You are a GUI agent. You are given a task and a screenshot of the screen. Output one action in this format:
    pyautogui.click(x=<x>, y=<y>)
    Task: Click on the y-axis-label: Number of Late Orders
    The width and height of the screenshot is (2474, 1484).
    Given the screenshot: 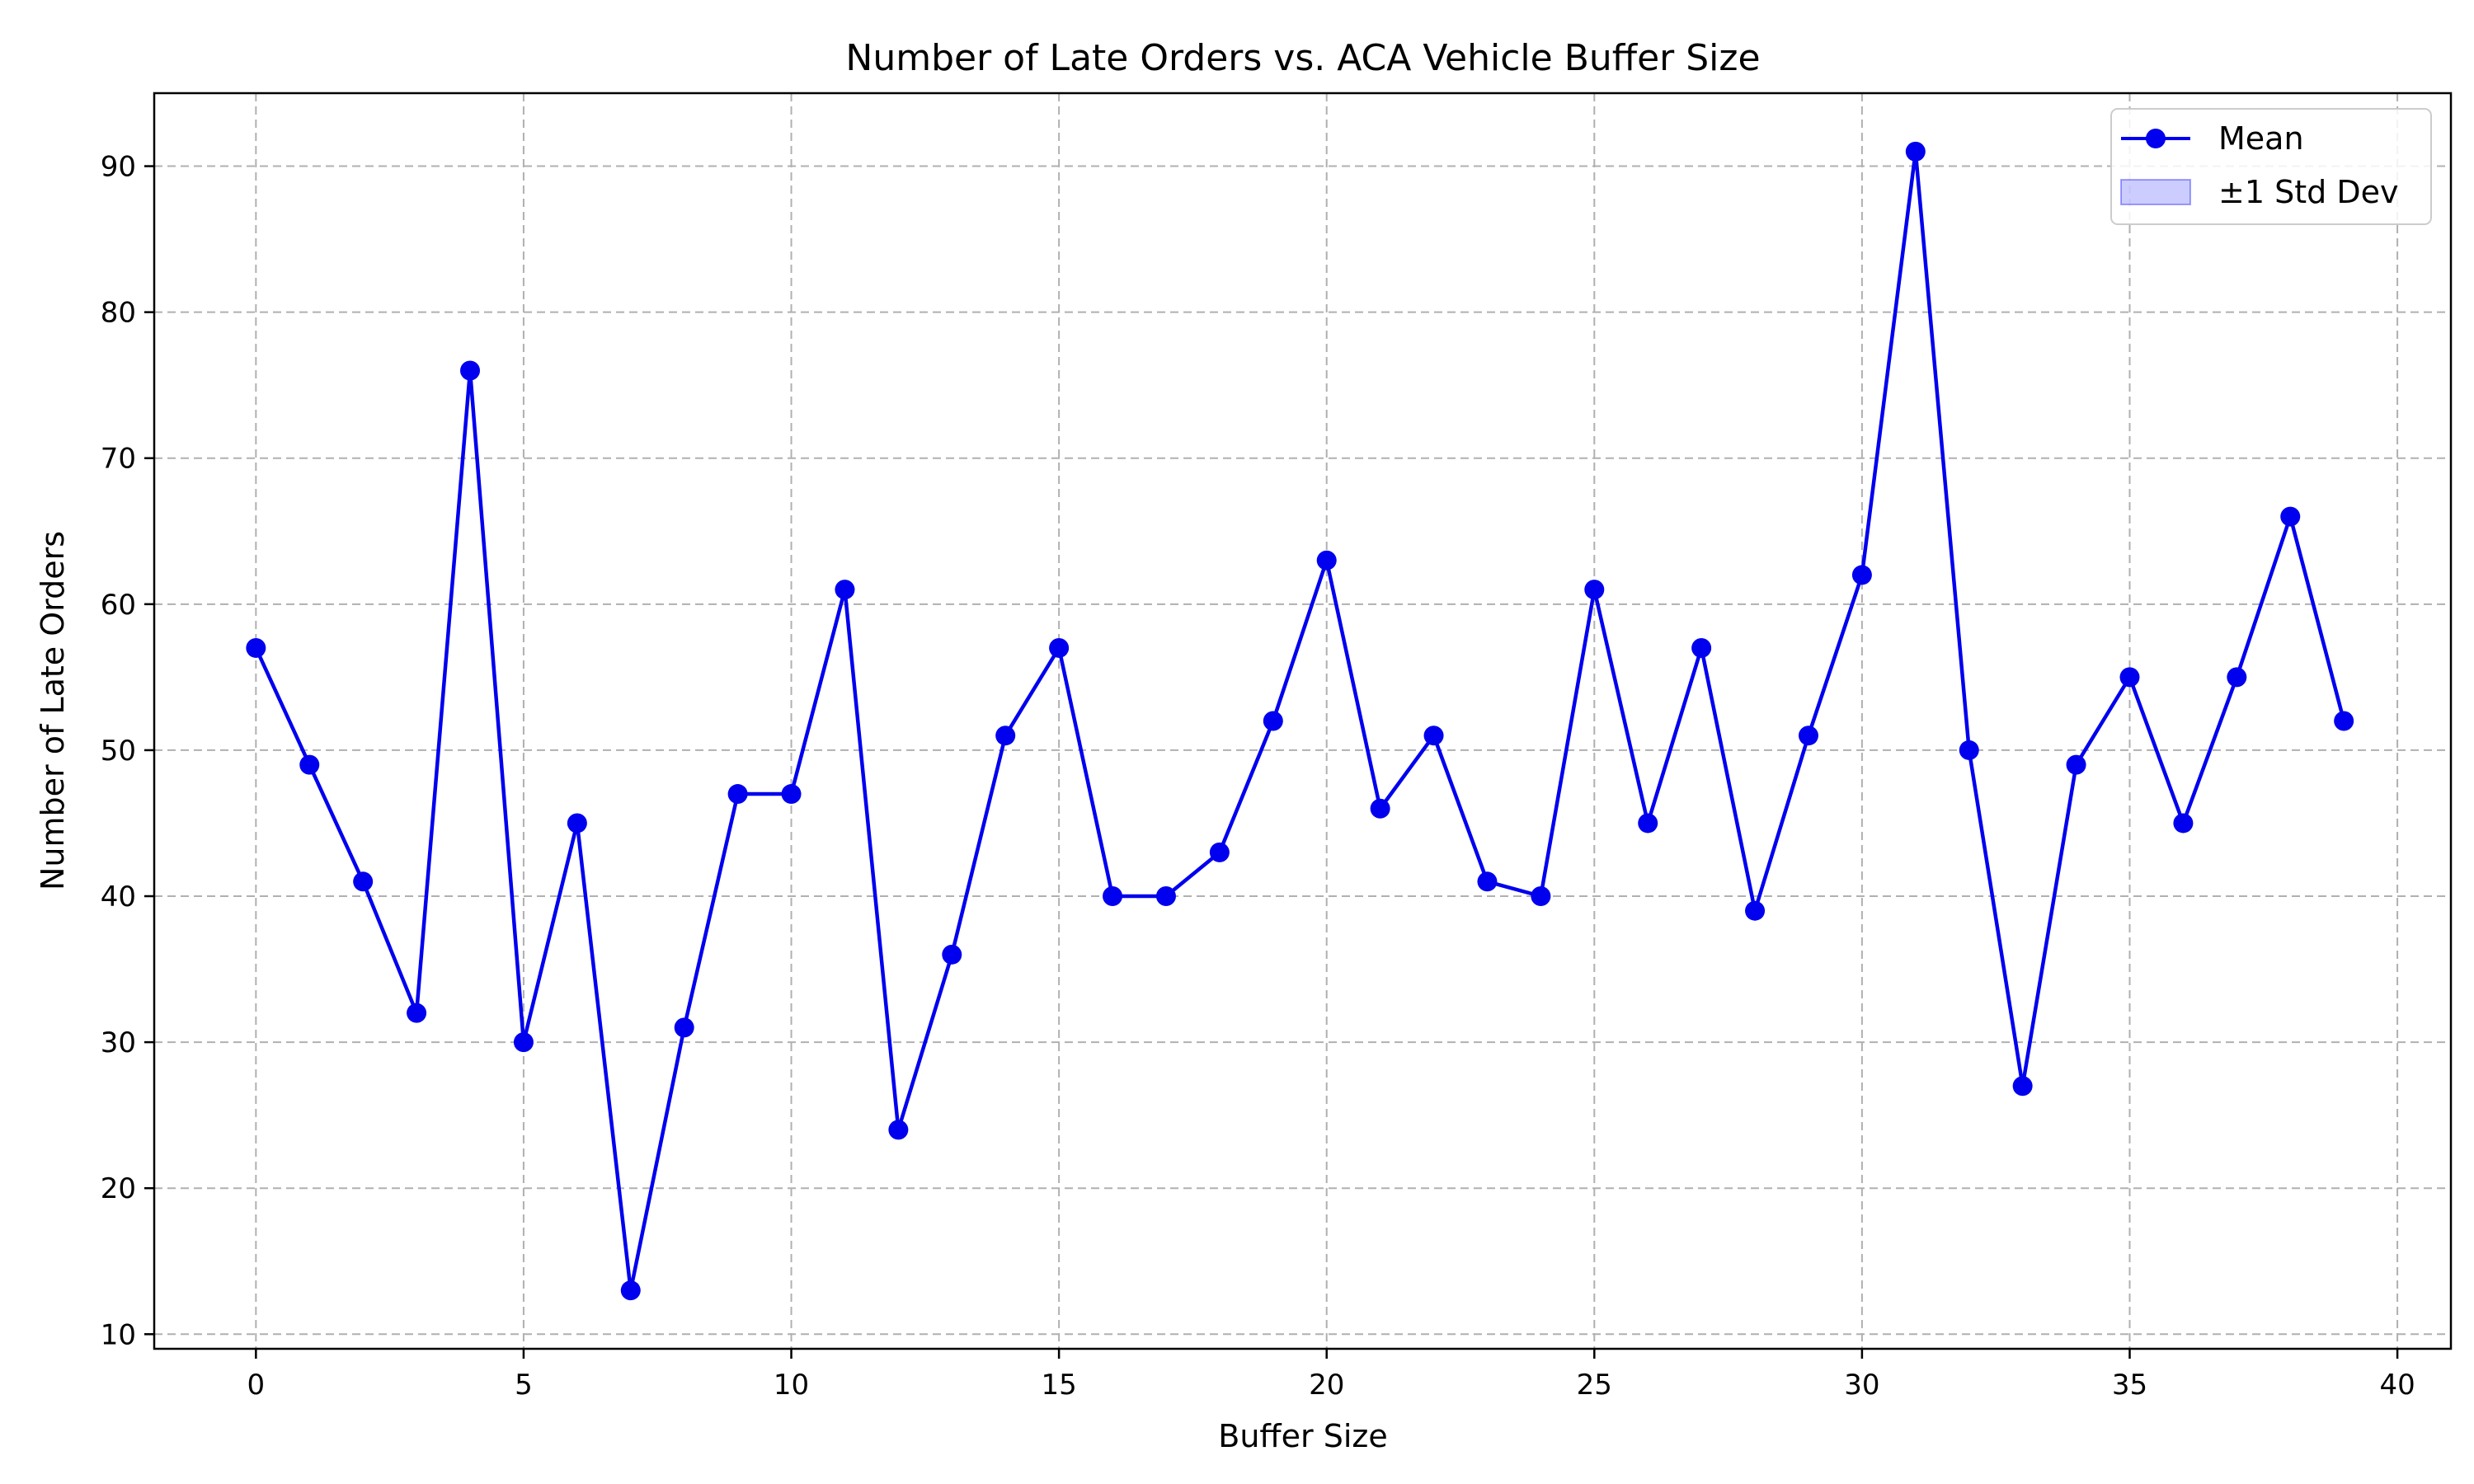 What is the action you would take?
    pyautogui.click(x=53, y=710)
    